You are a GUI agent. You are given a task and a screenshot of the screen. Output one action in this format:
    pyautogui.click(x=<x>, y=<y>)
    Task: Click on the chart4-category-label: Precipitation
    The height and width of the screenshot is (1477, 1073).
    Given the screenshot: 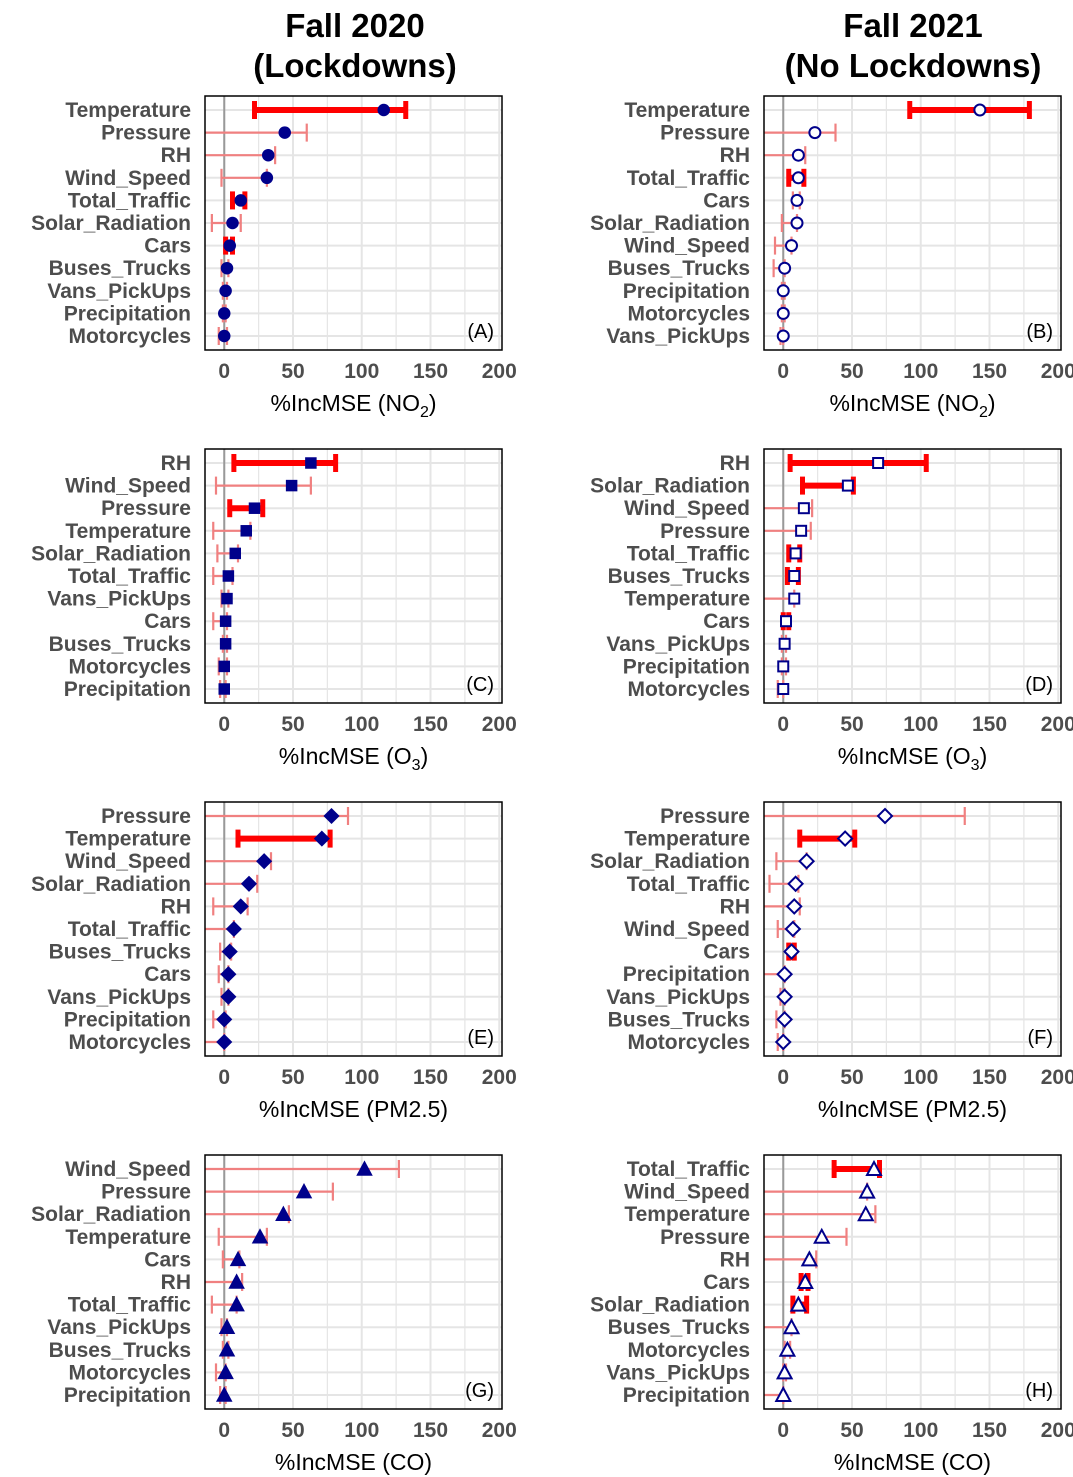 What is the action you would take?
    pyautogui.click(x=127, y=1019)
    